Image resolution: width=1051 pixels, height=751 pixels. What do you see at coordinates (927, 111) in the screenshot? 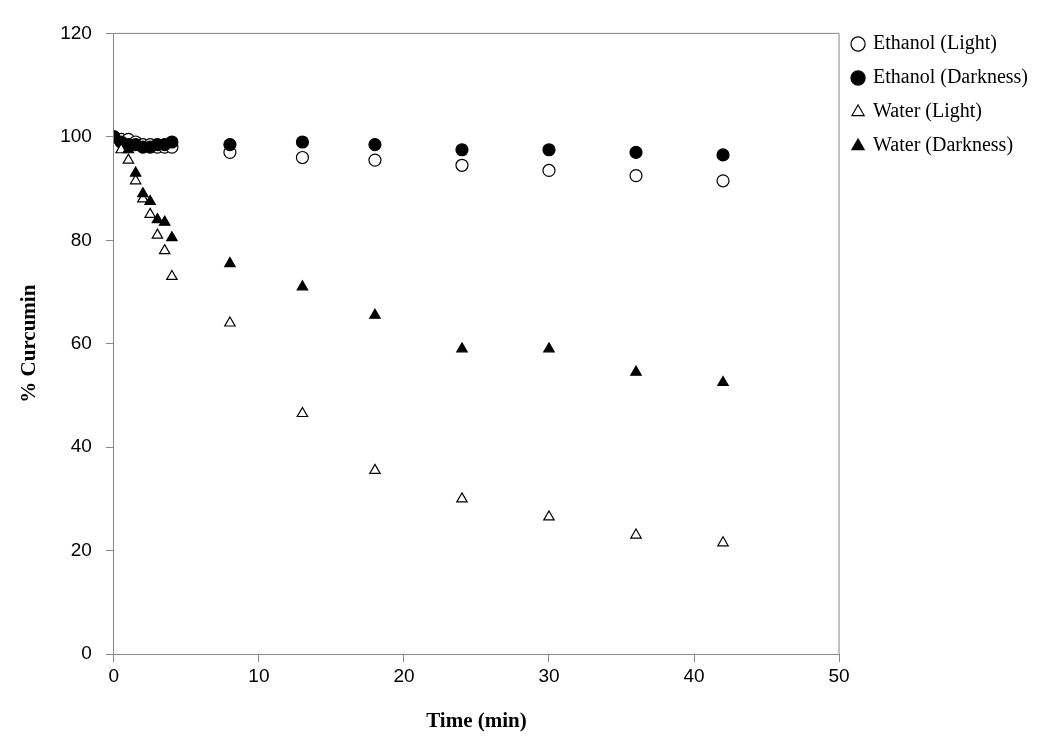
I see `legend-label: Water (Light)` at bounding box center [927, 111].